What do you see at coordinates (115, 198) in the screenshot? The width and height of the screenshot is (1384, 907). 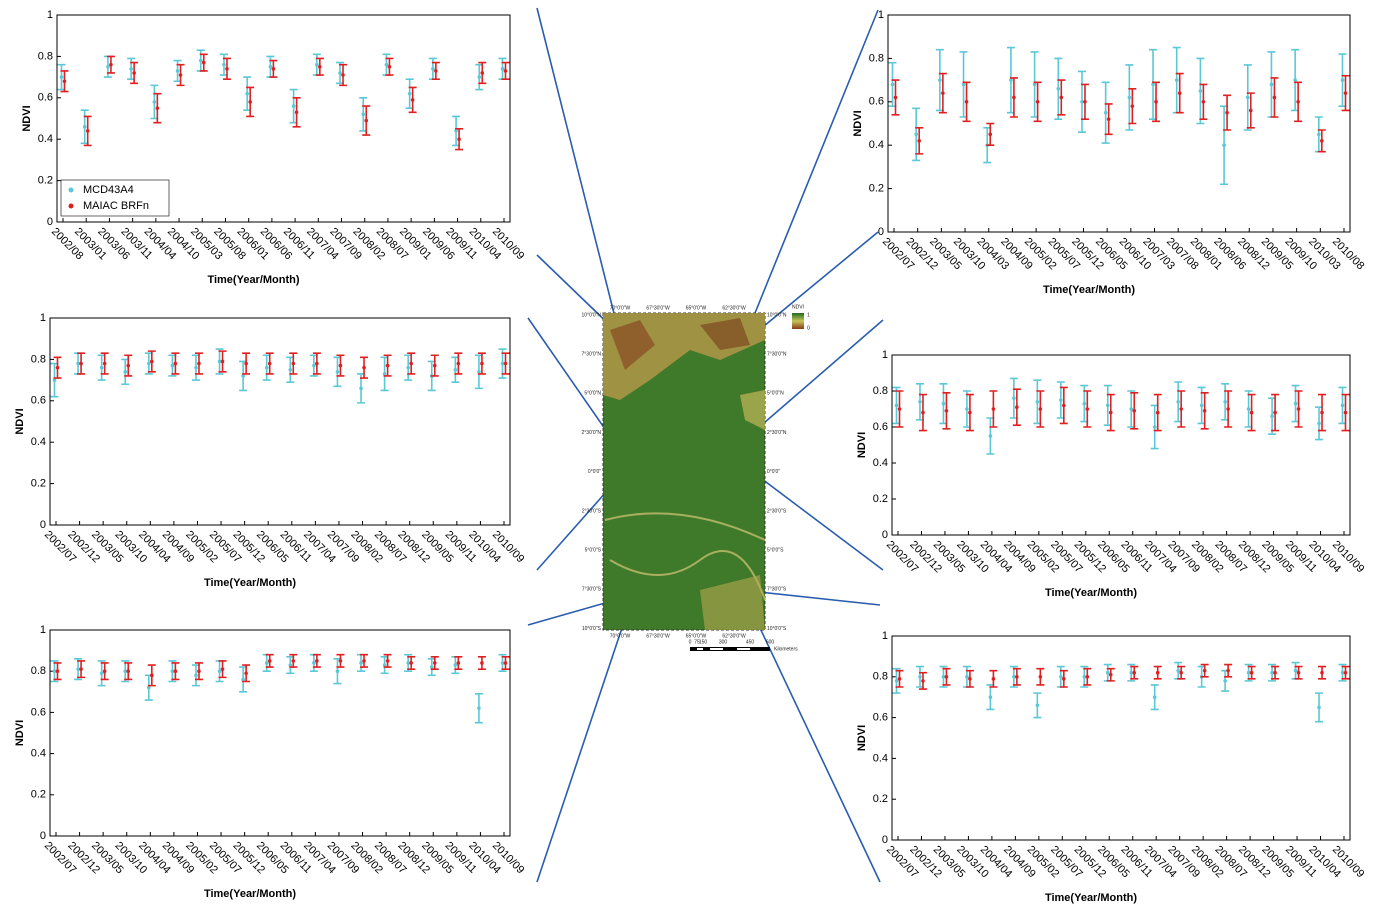 I see `legend-box` at bounding box center [115, 198].